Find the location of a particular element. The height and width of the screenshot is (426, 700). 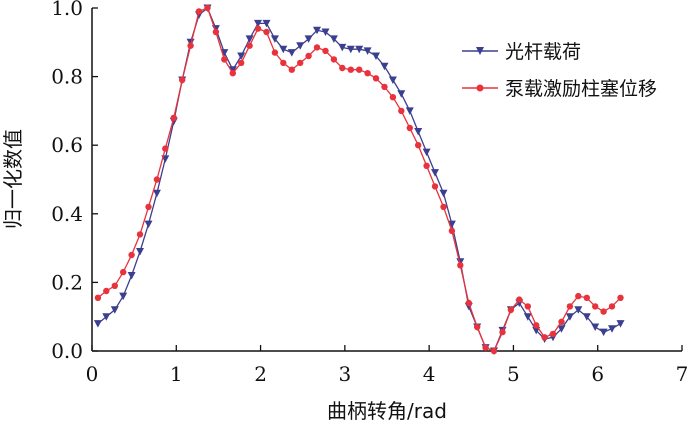

x-tick-label: 6 is located at coordinates (597, 374).